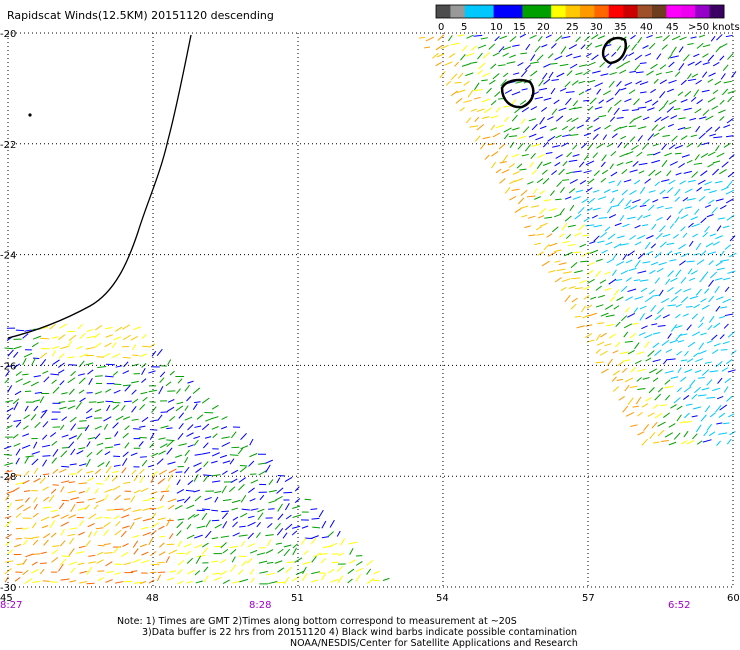  I want to click on time-label: 6:52, so click(679, 605).